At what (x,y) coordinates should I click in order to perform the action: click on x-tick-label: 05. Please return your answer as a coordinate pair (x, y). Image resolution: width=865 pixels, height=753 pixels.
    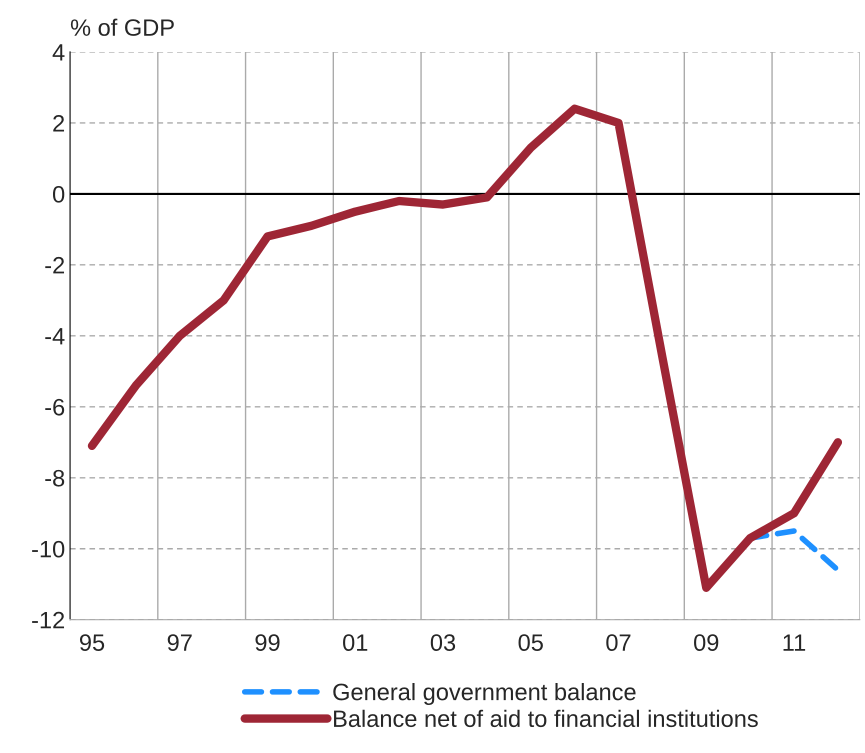
    Looking at the image, I should click on (530, 642).